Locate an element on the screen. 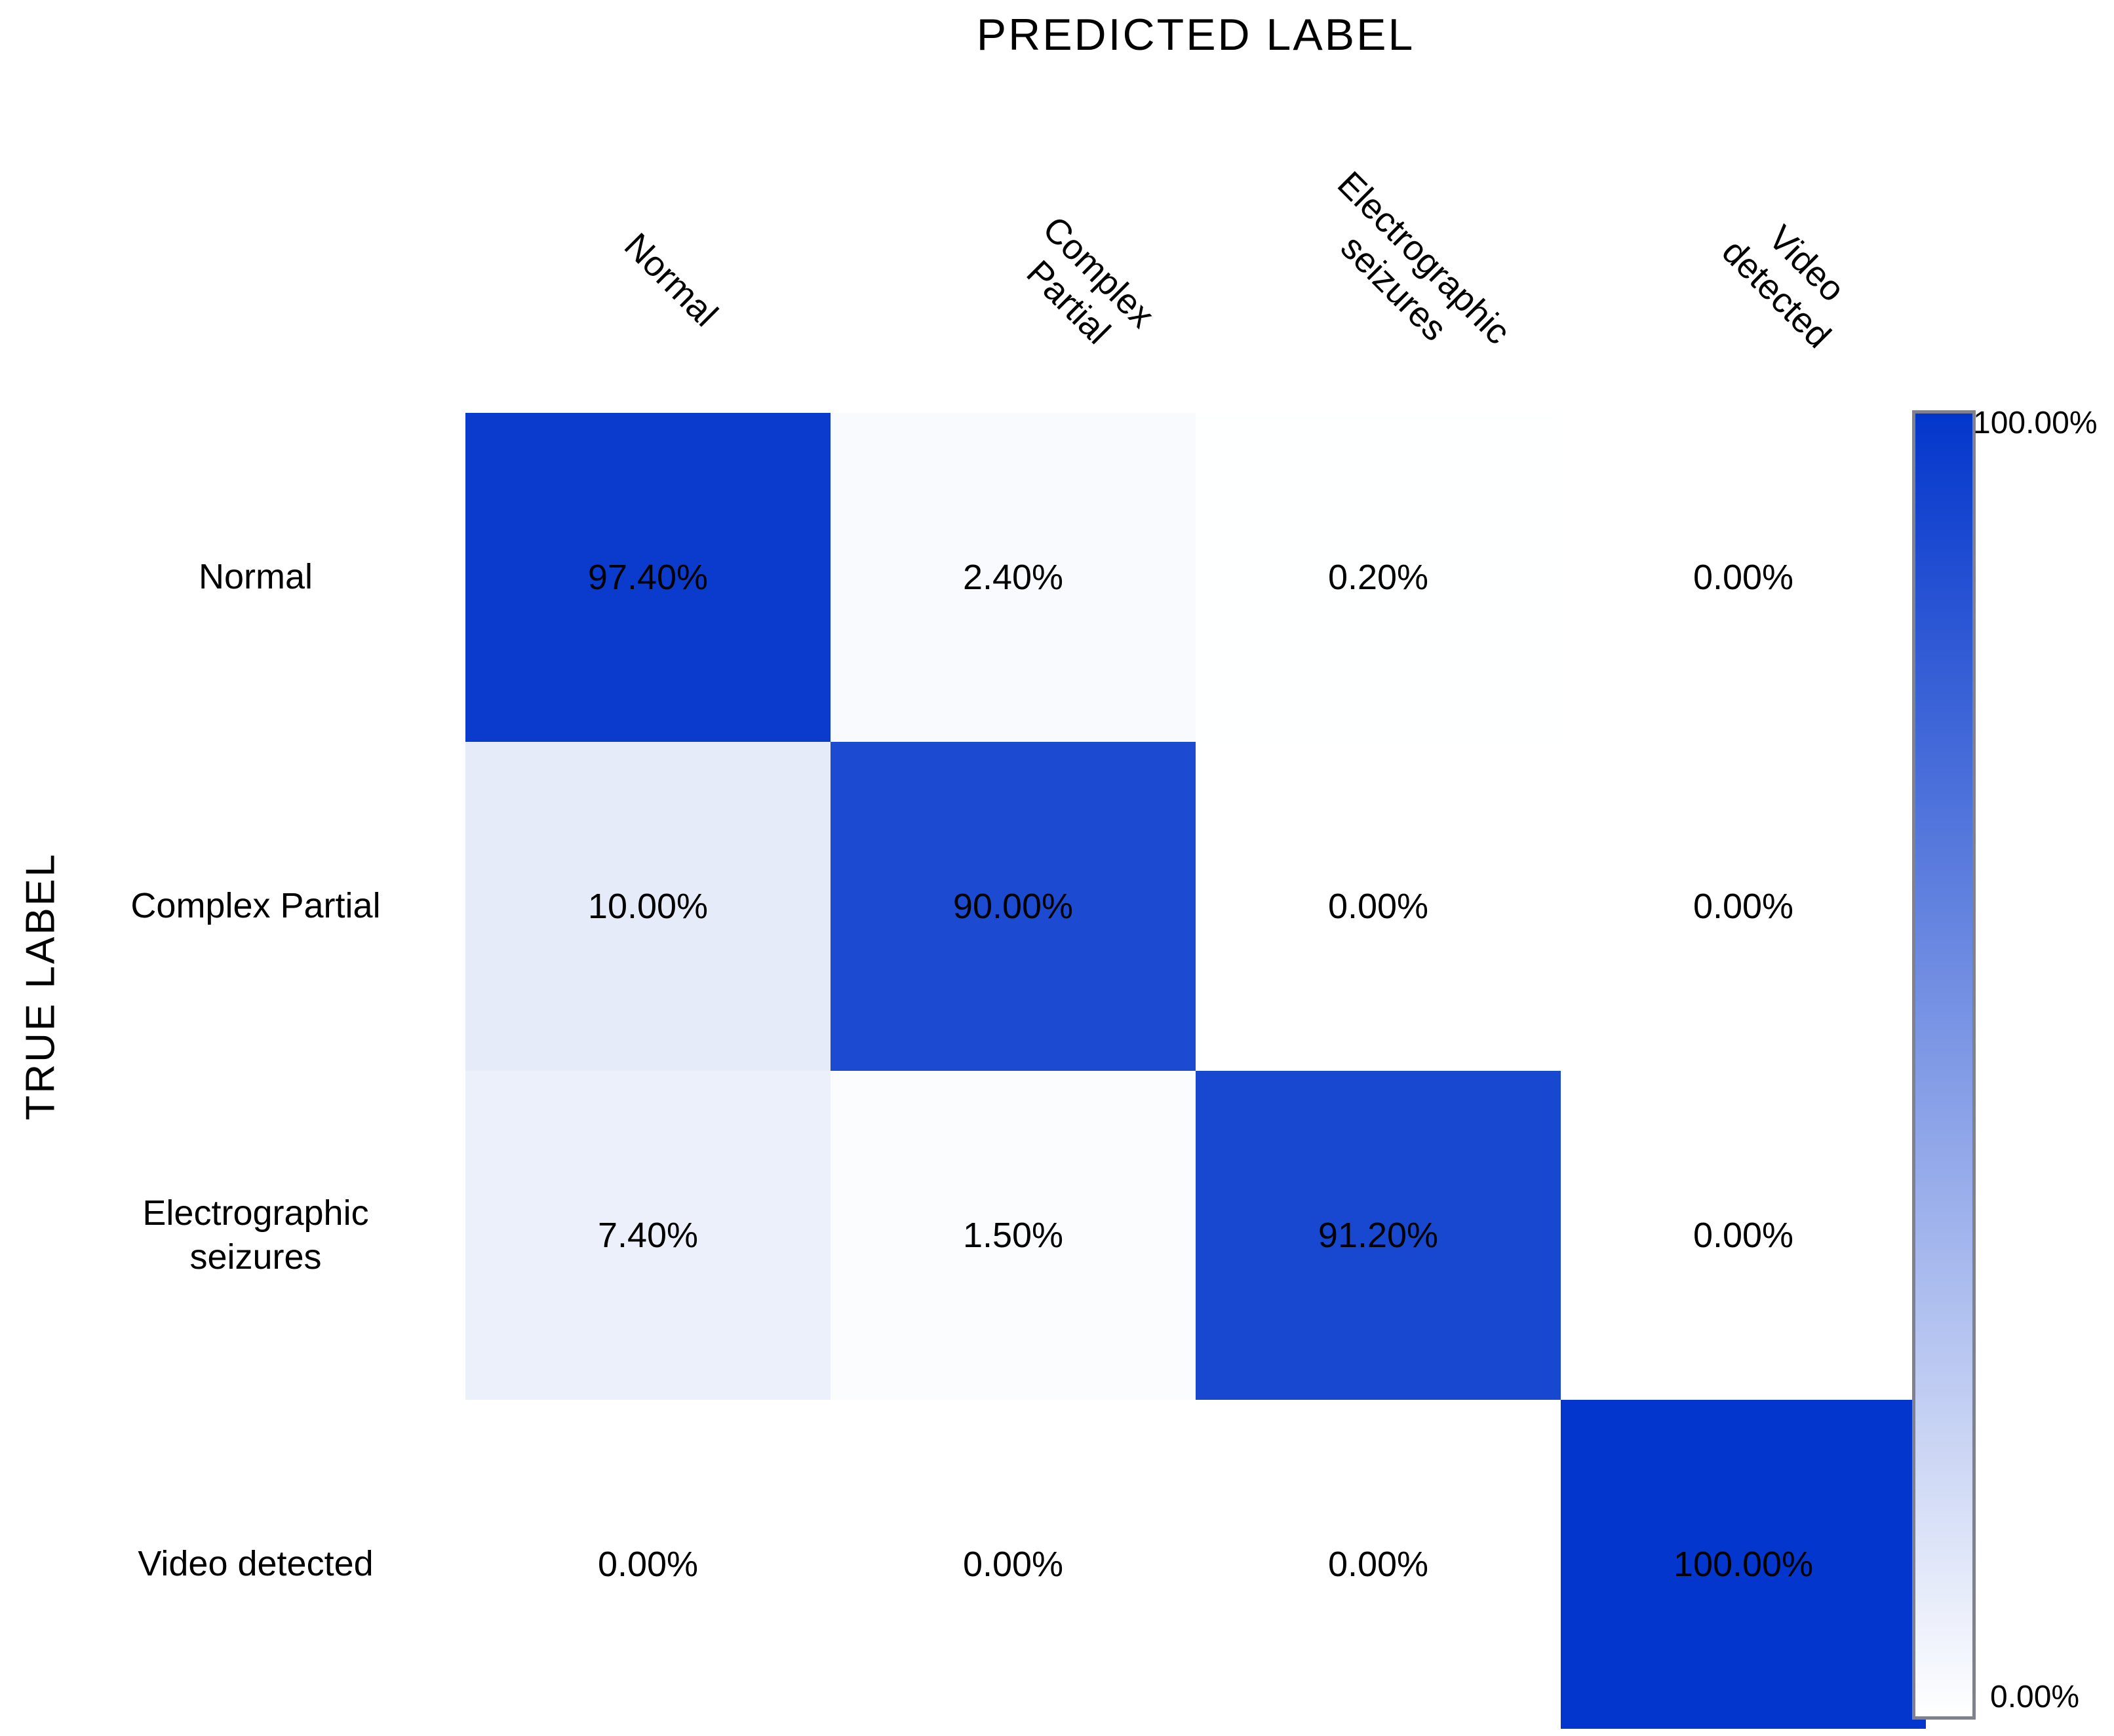  colorbar-max-label: 100.00% is located at coordinates (2035, 423).